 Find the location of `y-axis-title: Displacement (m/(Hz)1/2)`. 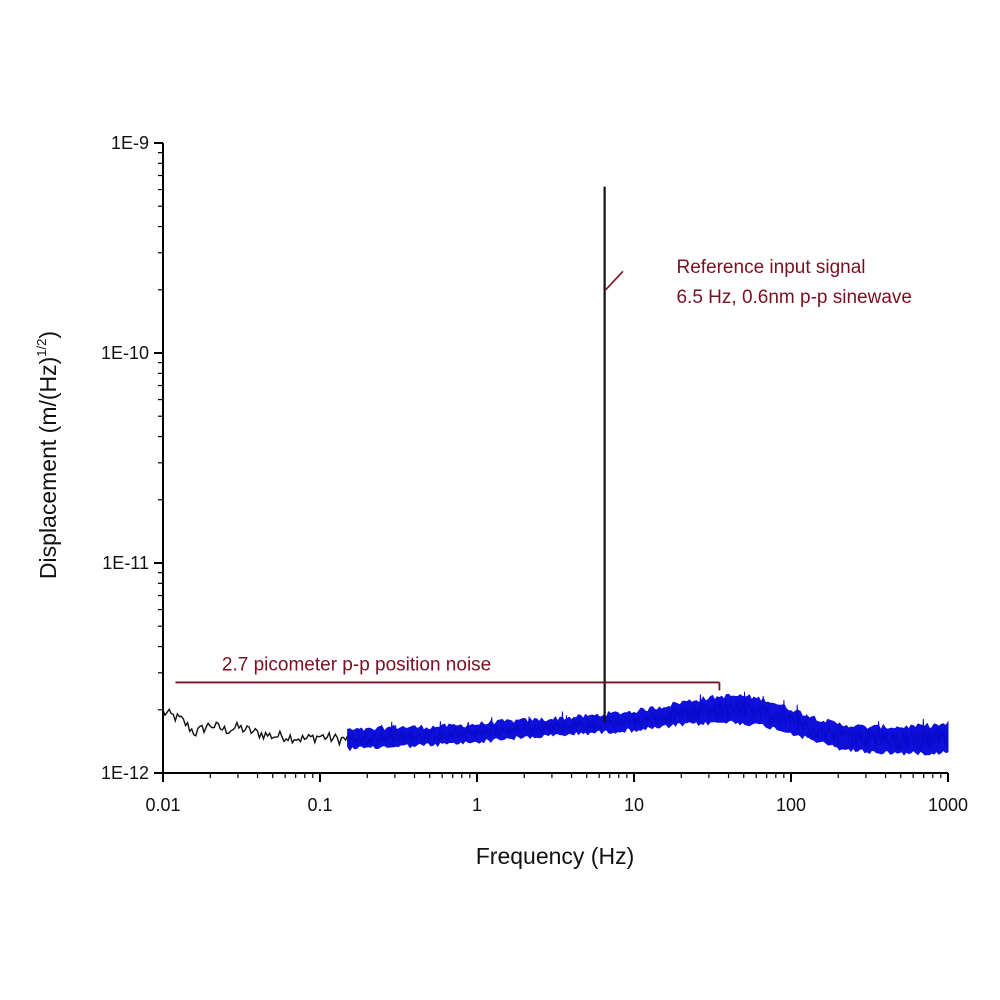

y-axis-title: Displacement (m/(Hz)1/2) is located at coordinates (47, 455).